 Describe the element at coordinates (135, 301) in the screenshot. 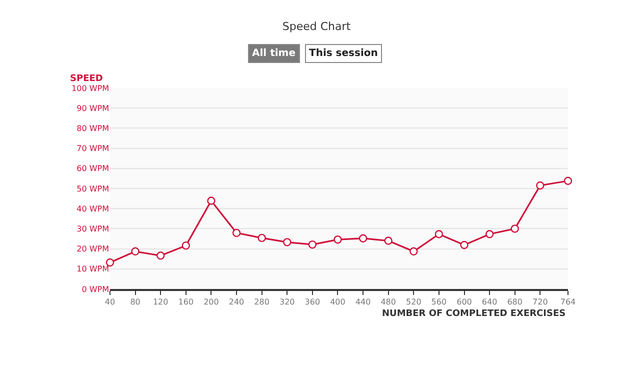

I see `x-tick-label: 80` at that location.